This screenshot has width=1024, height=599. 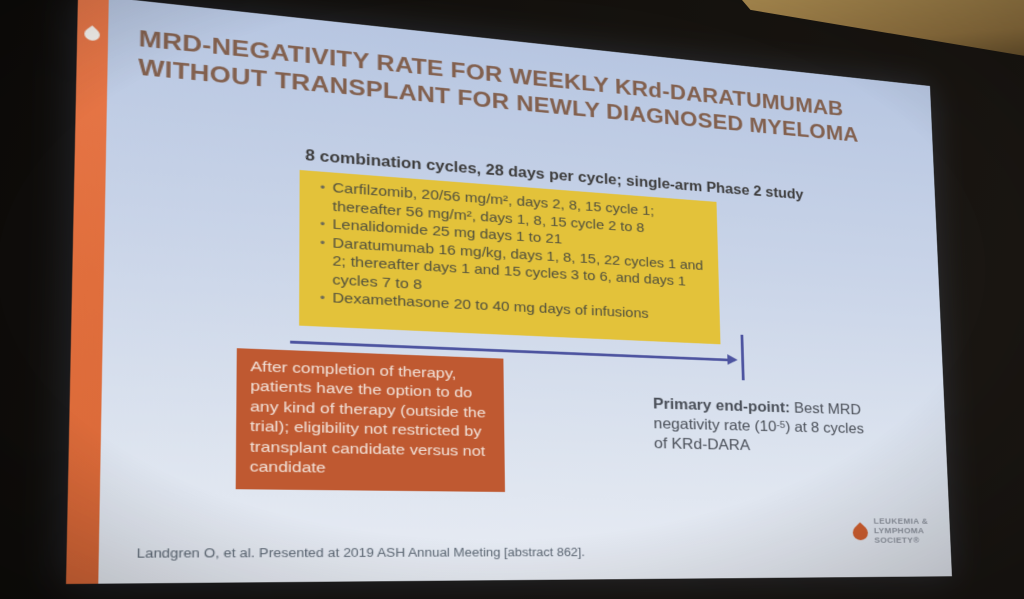 What do you see at coordinates (860, 533) in the screenshot?
I see `lls-droplet-icon` at bounding box center [860, 533].